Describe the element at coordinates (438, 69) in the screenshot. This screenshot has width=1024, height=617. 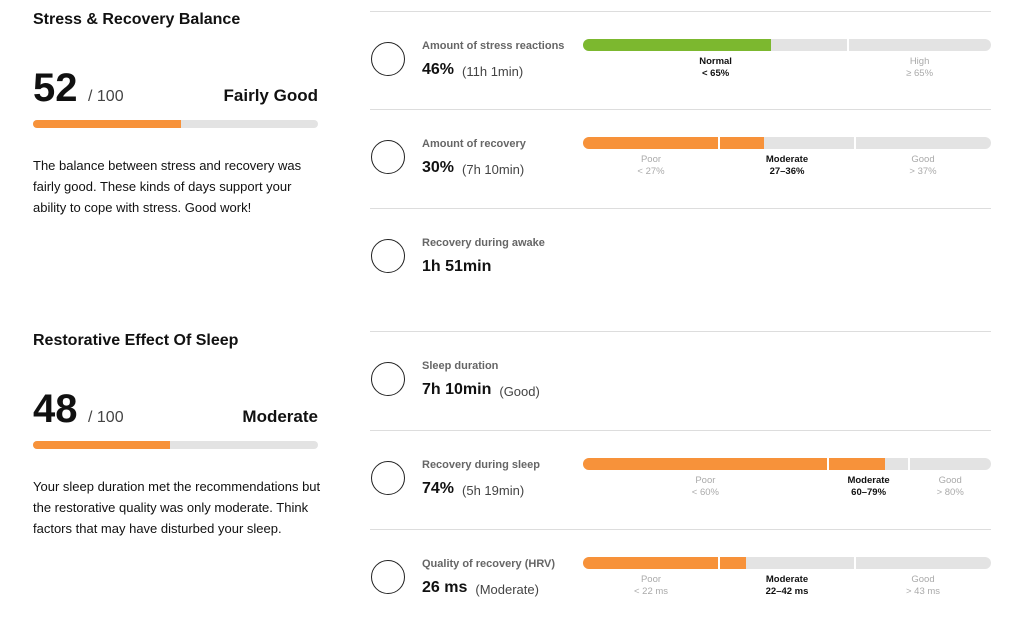
I see `metric-value: 46%` at that location.